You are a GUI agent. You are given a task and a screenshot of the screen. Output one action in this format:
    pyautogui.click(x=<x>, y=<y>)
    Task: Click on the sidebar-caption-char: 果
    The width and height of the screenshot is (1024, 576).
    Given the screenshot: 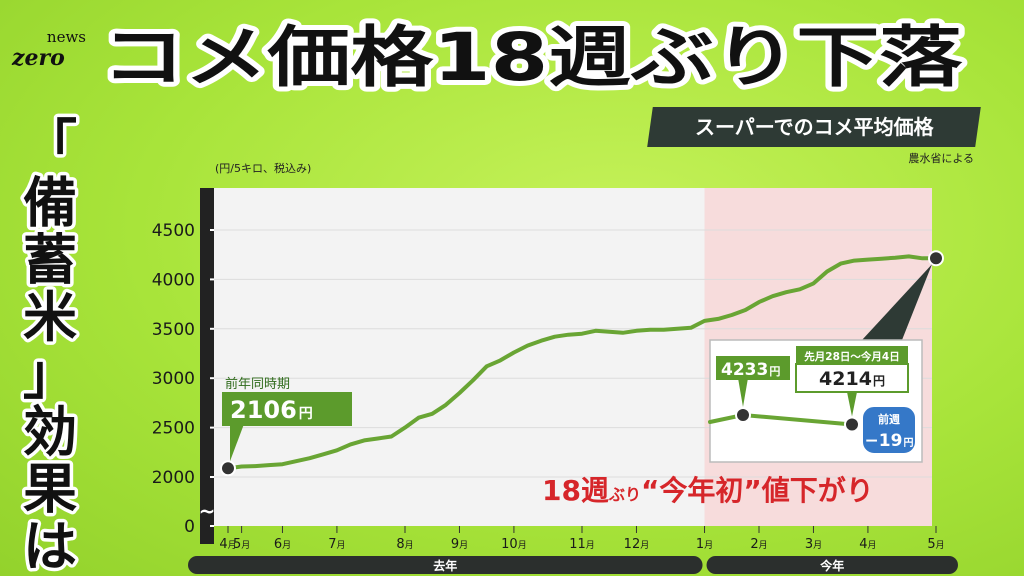 What is the action you would take?
    pyautogui.click(x=50, y=489)
    